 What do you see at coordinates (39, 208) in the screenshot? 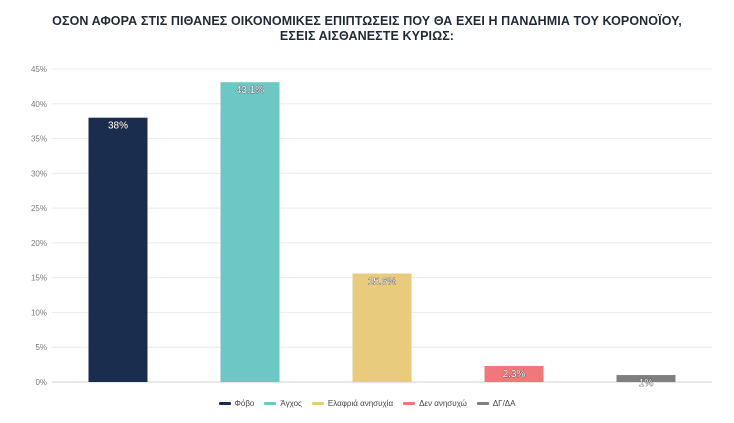
I see `y-tick-label: 25%` at bounding box center [39, 208].